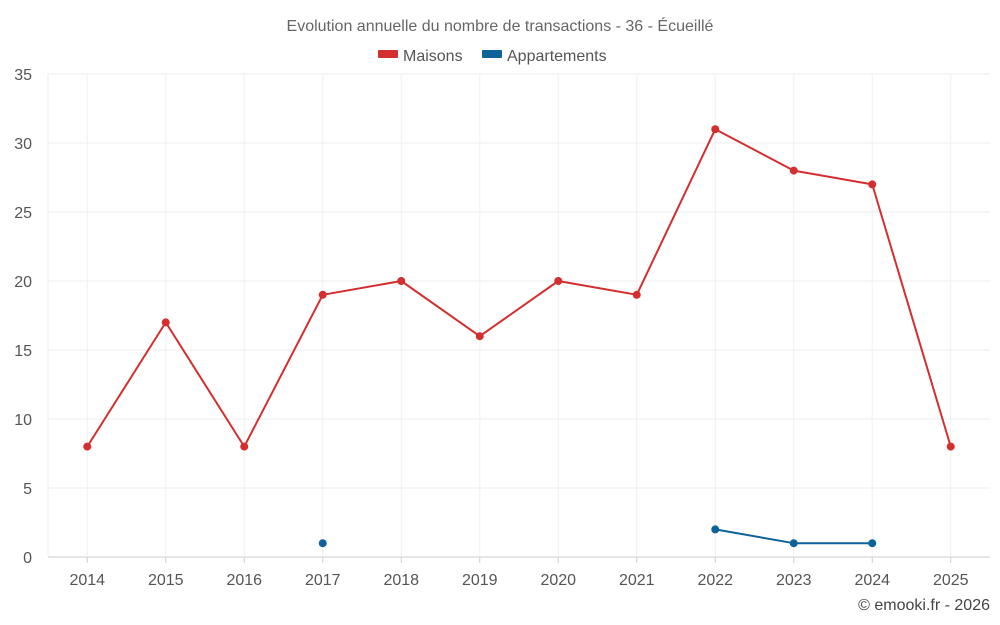 Image resolution: width=1000 pixels, height=625 pixels. What do you see at coordinates (27, 558) in the screenshot?
I see `y-tick-label: 0` at bounding box center [27, 558].